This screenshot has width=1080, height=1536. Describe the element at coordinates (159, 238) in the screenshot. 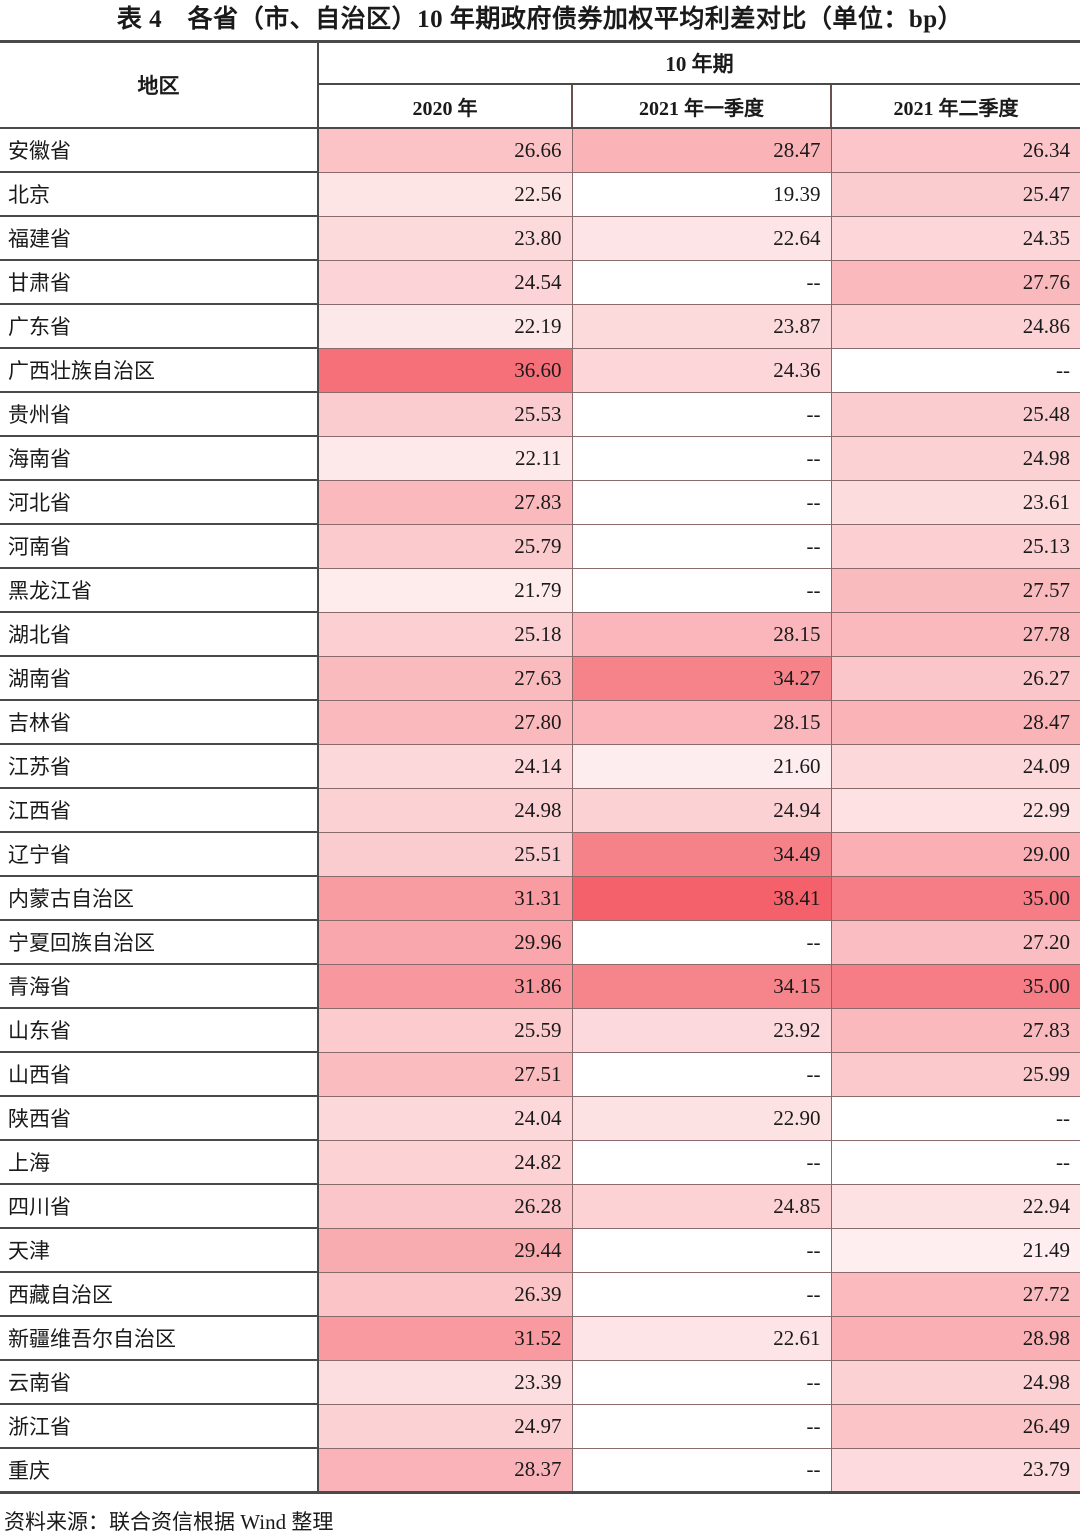

I see `region-name-cell: 福建省` at that location.